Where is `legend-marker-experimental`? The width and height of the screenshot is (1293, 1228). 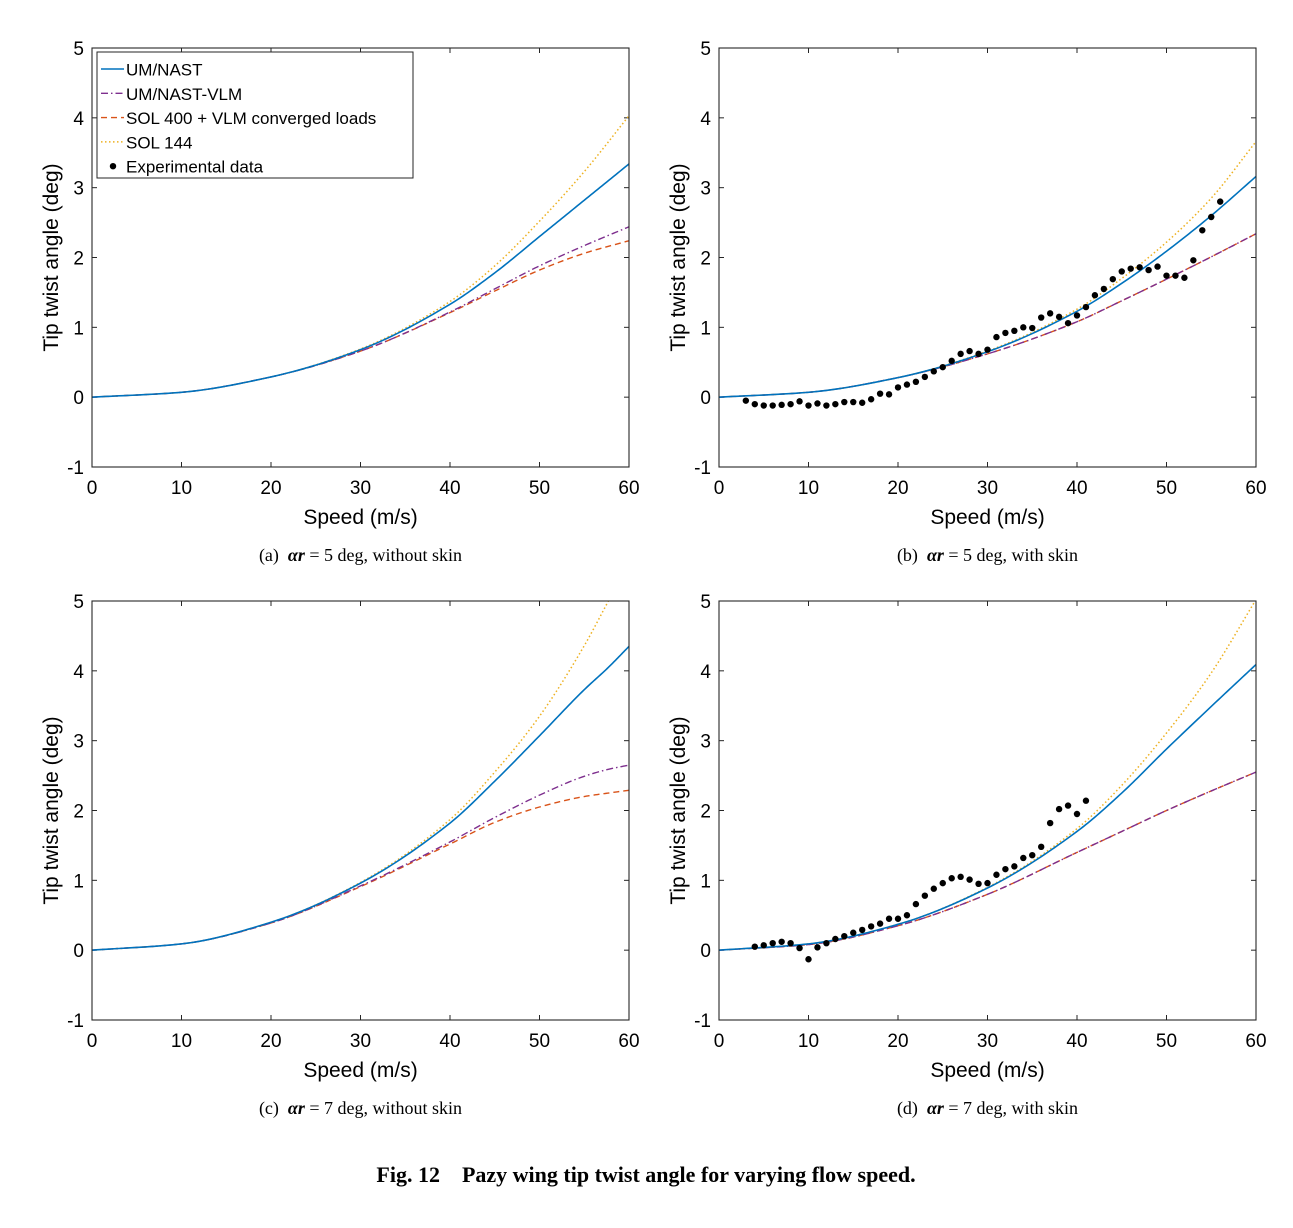
legend-marker-experimental is located at coordinates (113, 166).